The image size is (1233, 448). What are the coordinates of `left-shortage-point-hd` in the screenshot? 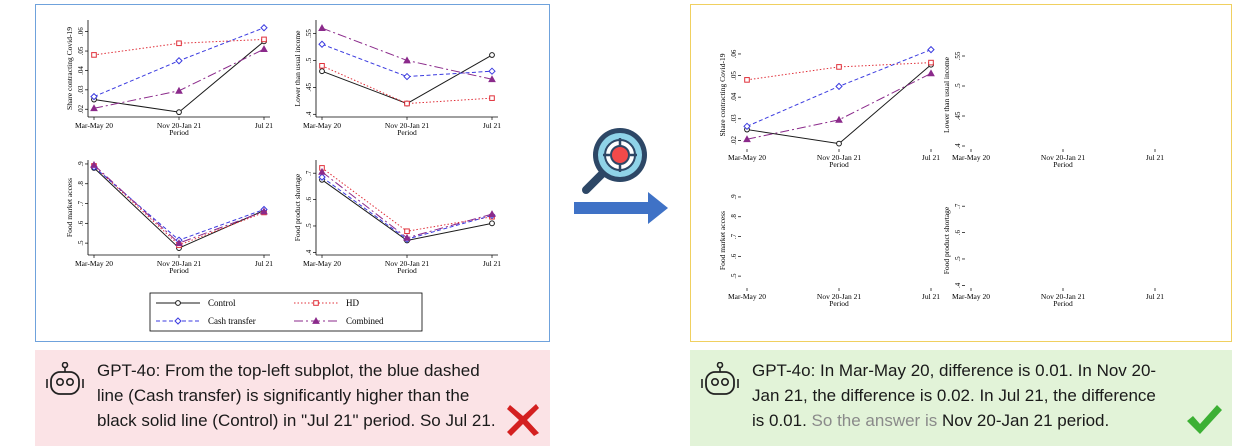 It's located at (407, 231).